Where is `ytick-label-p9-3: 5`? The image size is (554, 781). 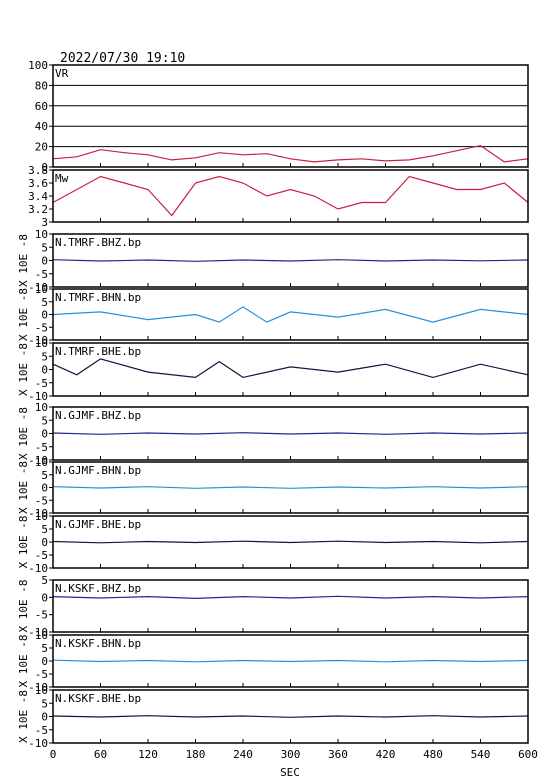 ytick-label-p9-3: 5 is located at coordinates (44, 580).